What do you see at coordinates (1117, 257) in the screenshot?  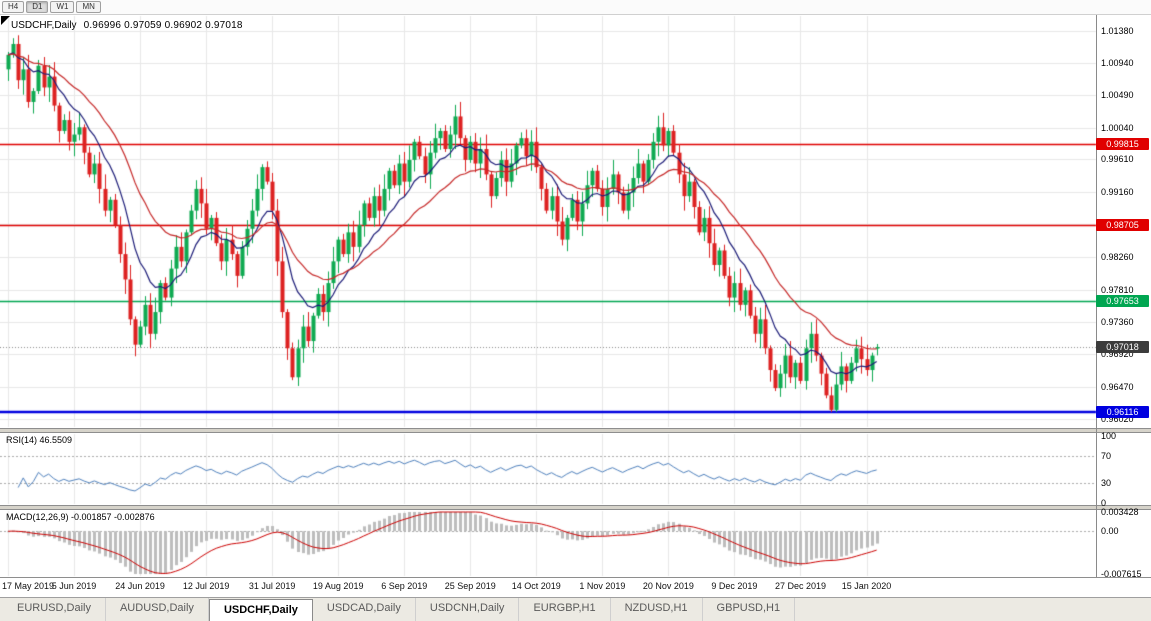 I see `price-tick-label: 0.98260` at bounding box center [1117, 257].